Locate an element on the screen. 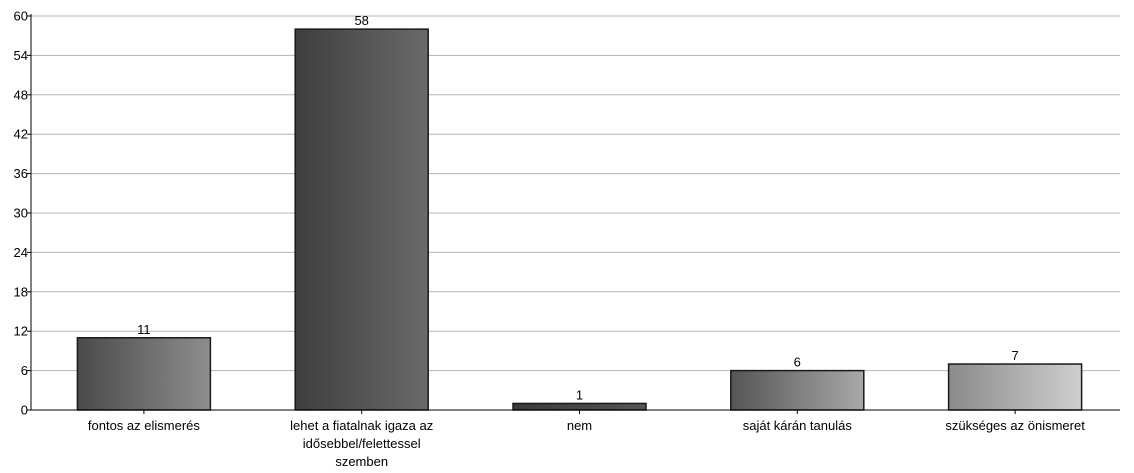 The width and height of the screenshot is (1134, 473). y-tick-label: 18 is located at coordinates (21, 291).